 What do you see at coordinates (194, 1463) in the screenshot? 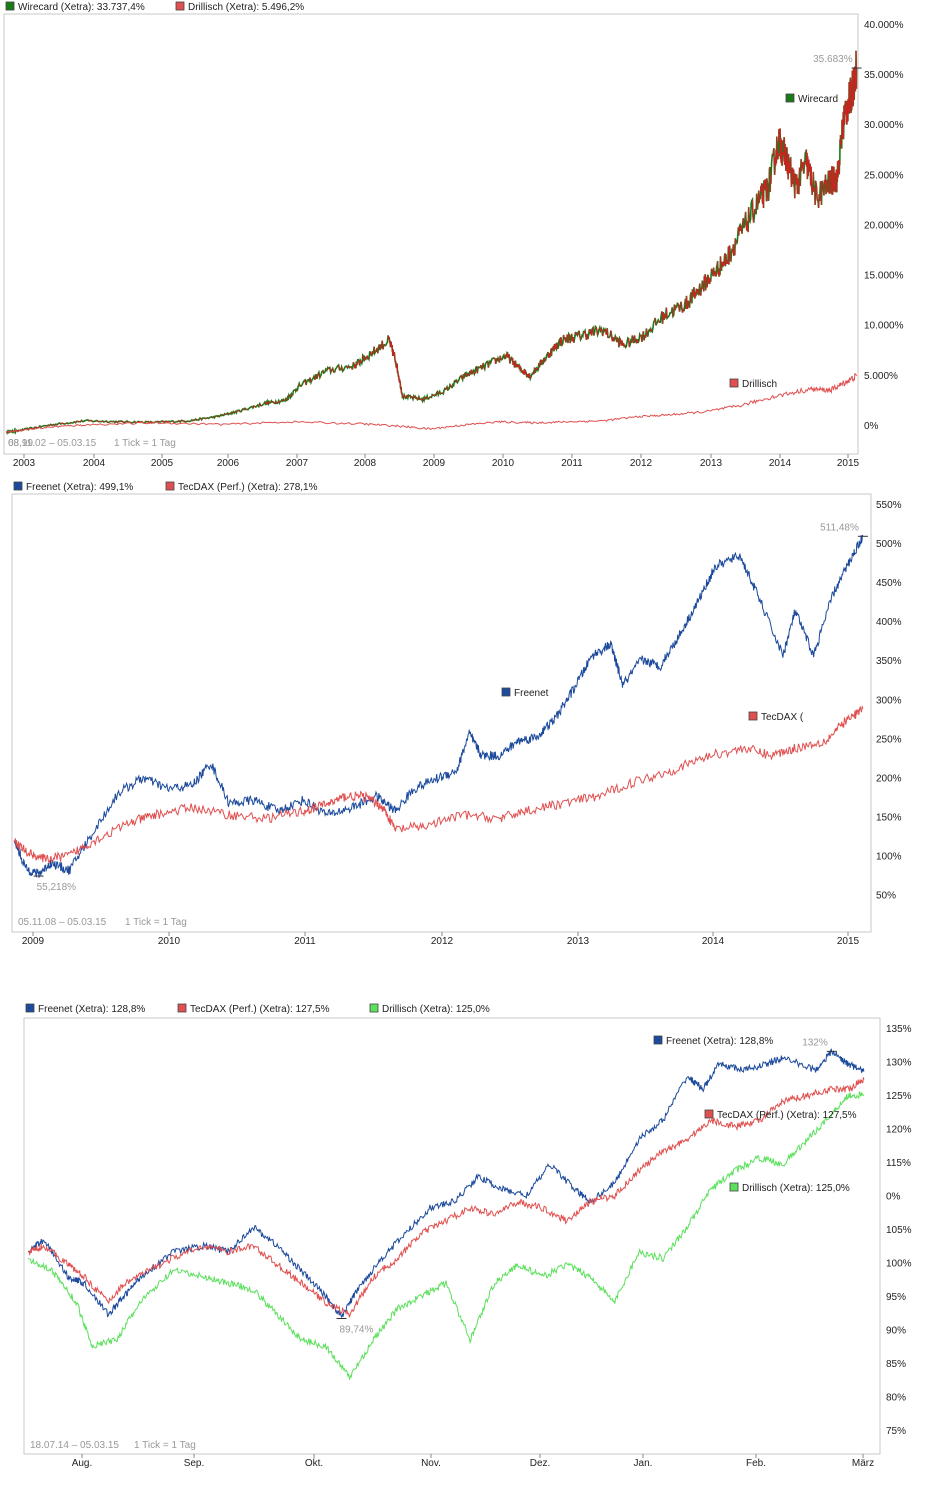
I see `x-tick-label: Sep.` at bounding box center [194, 1463].